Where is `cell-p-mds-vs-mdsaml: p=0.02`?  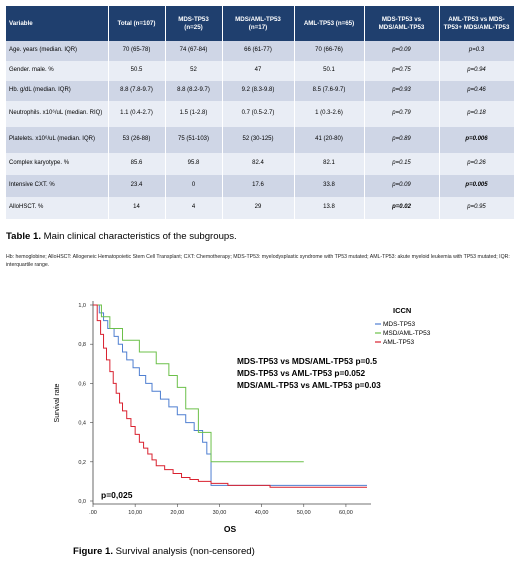 cell-p-mds-vs-mdsaml: p=0.02 is located at coordinates (402, 208).